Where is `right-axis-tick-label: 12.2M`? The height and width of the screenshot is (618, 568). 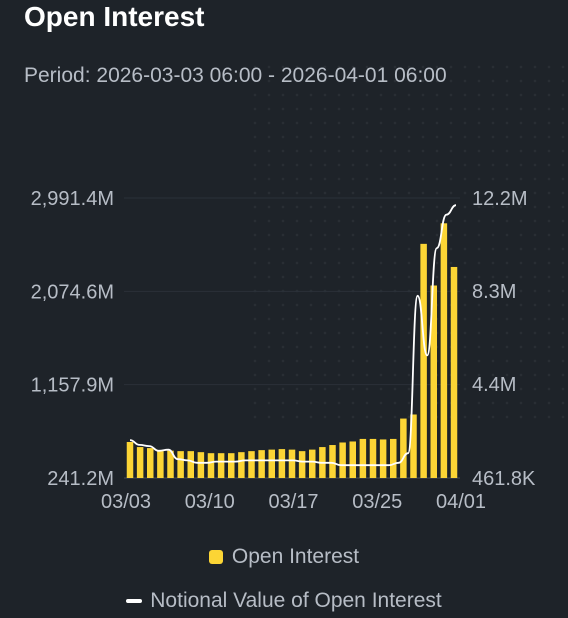
right-axis-tick-label: 12.2M is located at coordinates (500, 199).